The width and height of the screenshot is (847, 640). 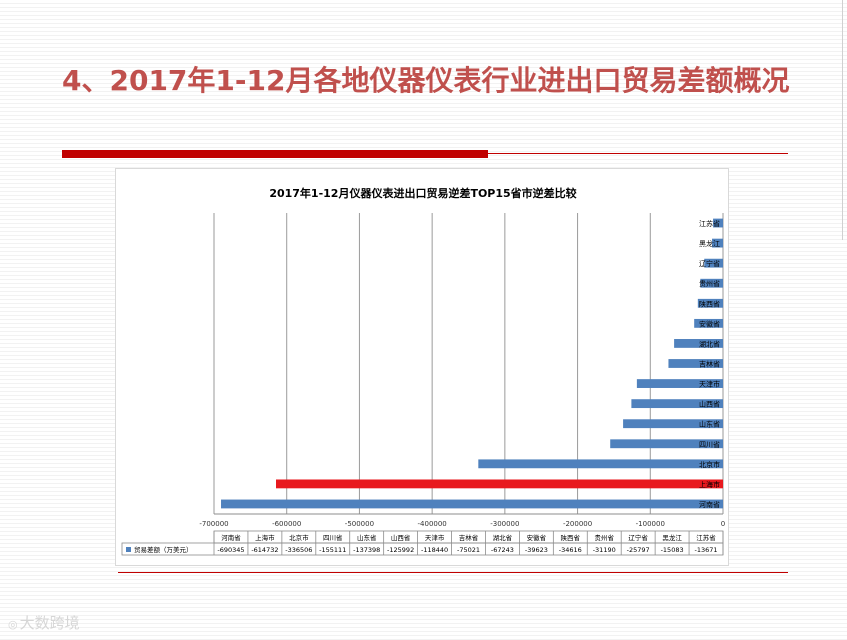 I want to click on table-value-cell: -137398, so click(x=366, y=550).